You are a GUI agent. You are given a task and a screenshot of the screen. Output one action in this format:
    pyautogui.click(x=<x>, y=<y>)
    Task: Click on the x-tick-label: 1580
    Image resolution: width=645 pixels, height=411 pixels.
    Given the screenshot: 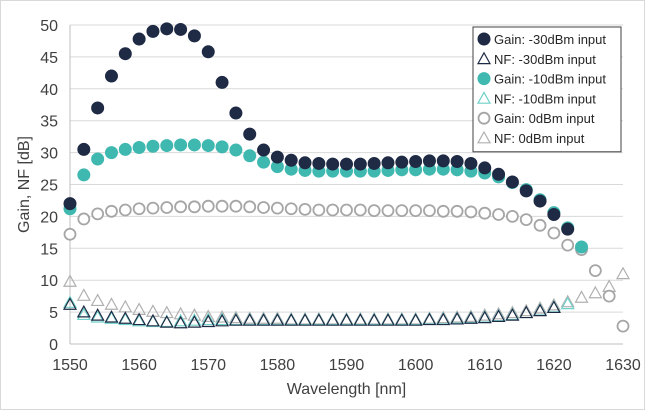 What is the action you would take?
    pyautogui.click(x=278, y=365)
    